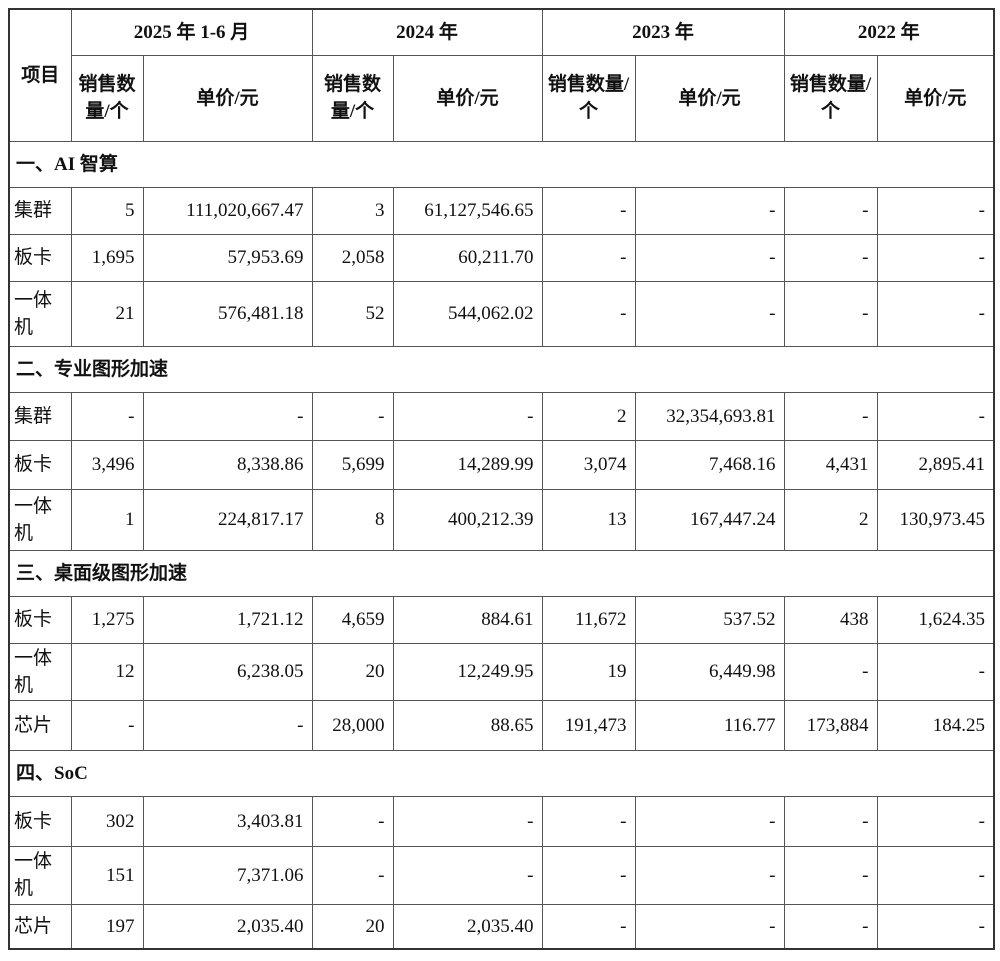 This screenshot has width=1000, height=961. What do you see at coordinates (467, 257) in the screenshot?
I see `price-cell: 60,211.70` at bounding box center [467, 257].